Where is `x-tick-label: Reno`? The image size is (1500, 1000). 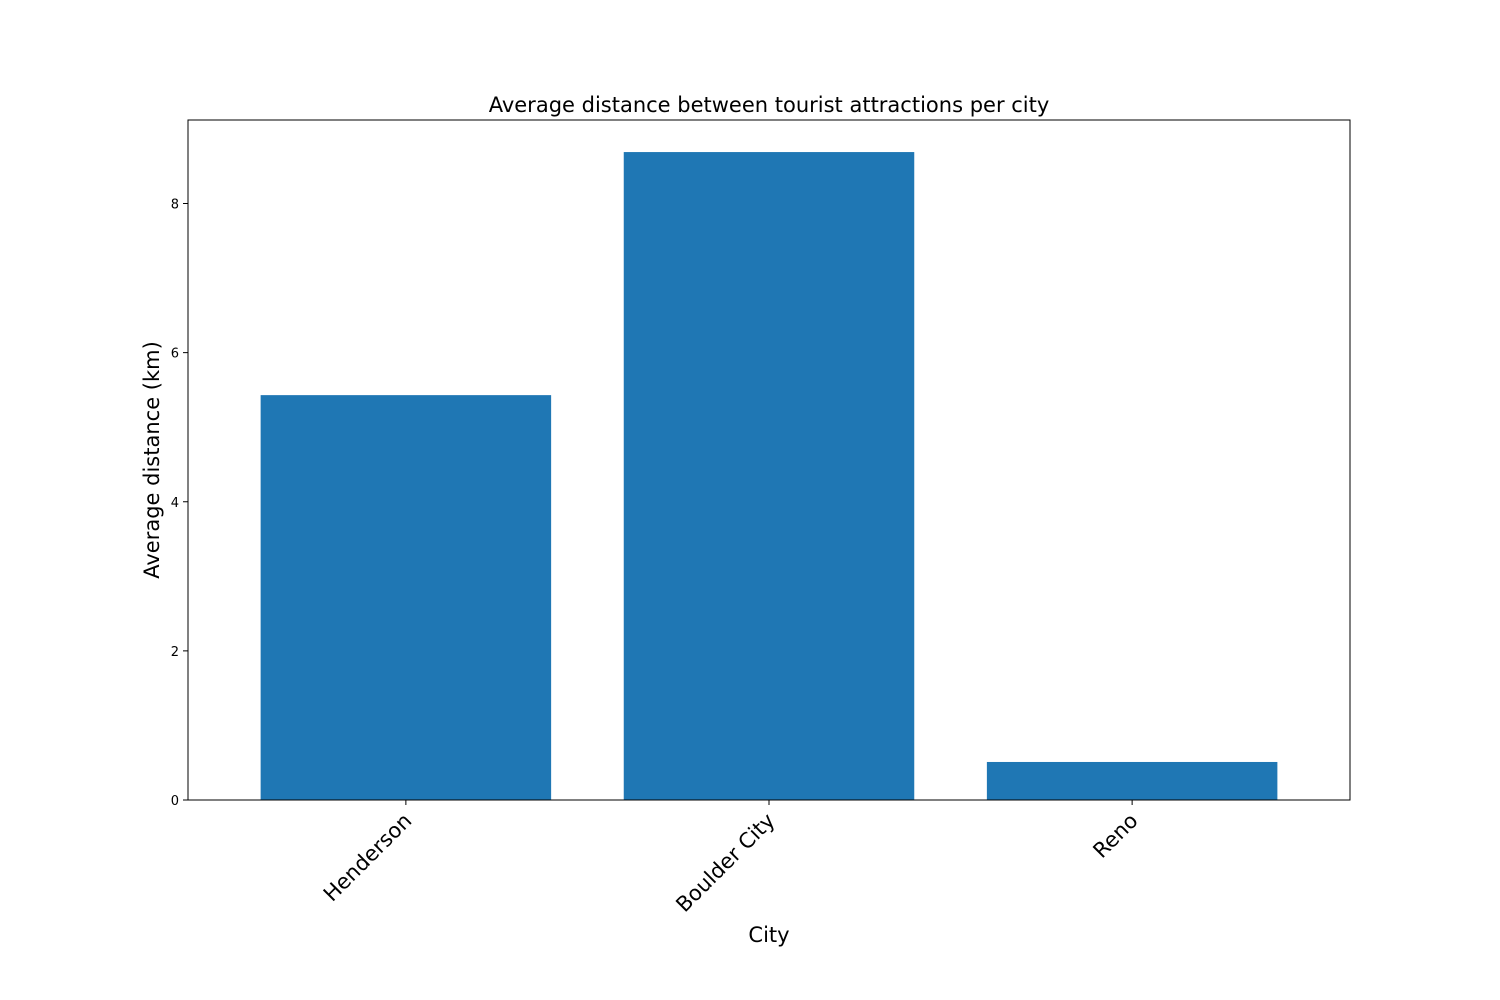
x-tick-label: Reno is located at coordinates (1115, 836).